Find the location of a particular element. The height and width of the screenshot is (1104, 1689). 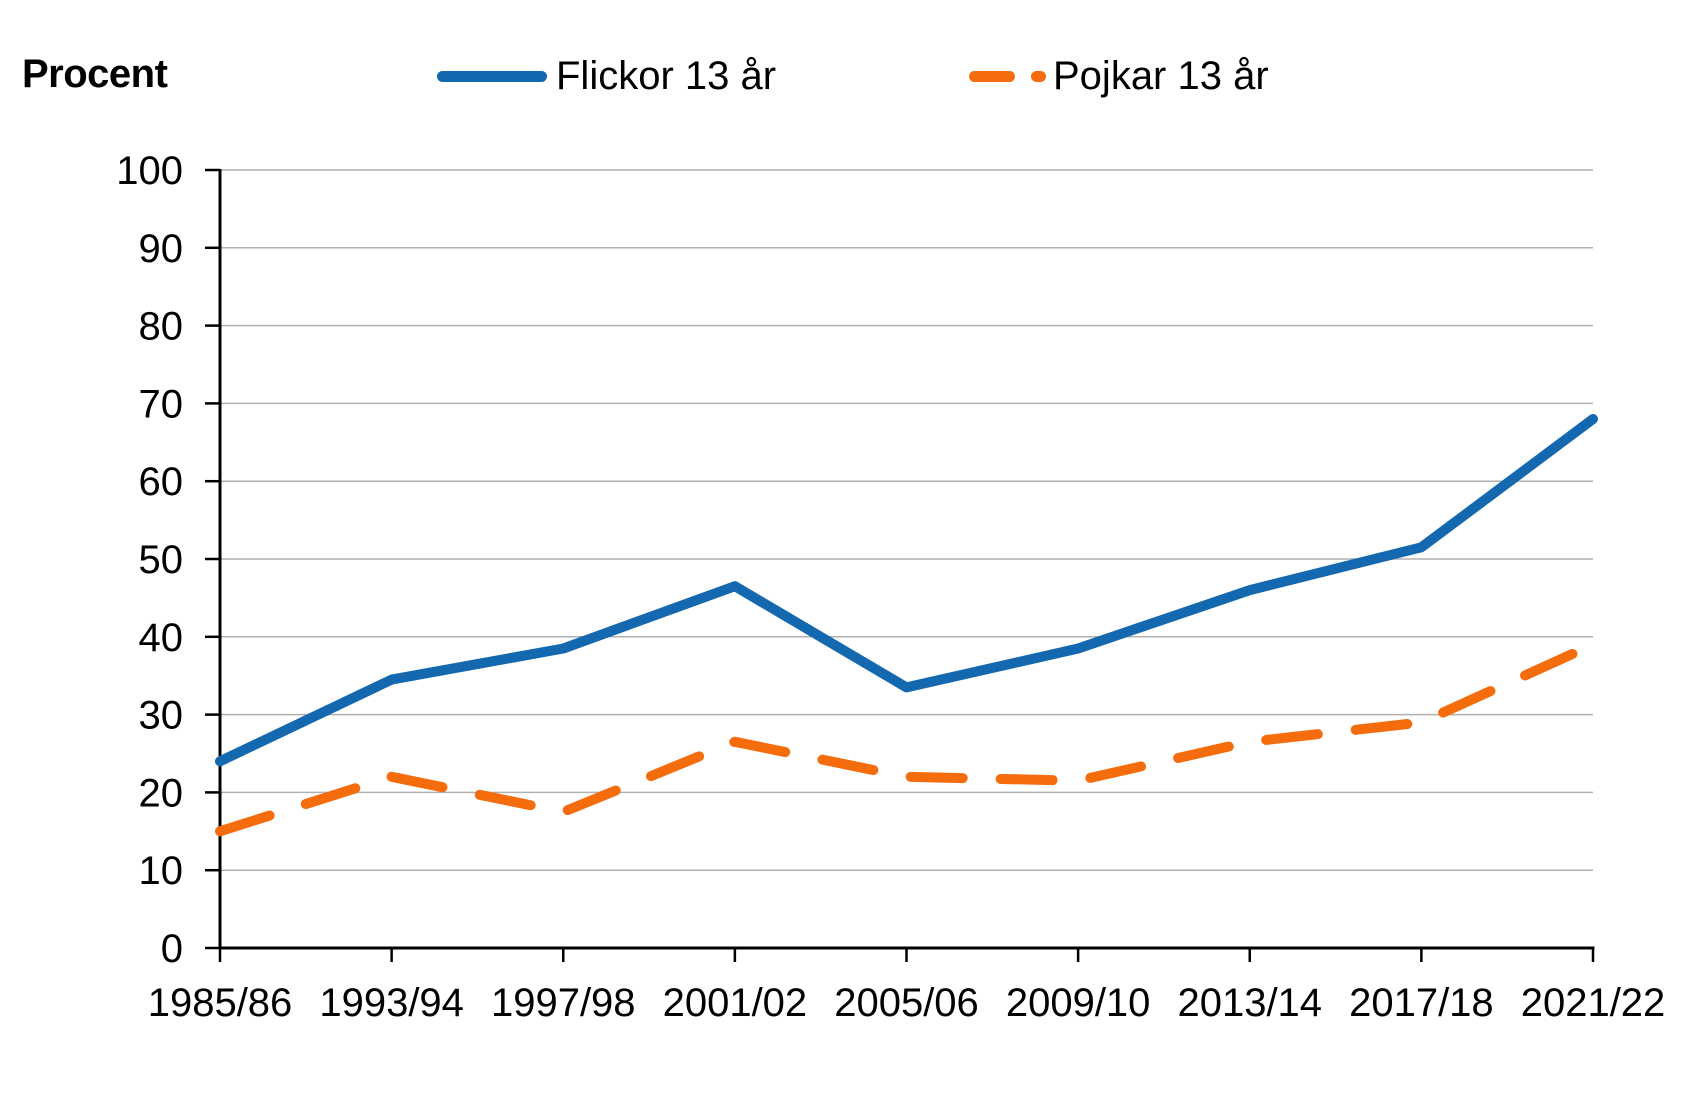

y-tick-label: 60 is located at coordinates (161, 482).